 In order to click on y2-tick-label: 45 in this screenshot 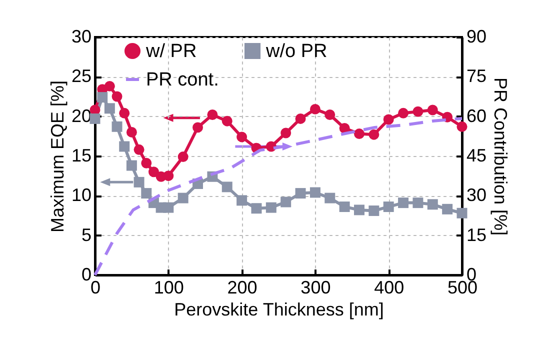, I will do `click(476, 156)`.